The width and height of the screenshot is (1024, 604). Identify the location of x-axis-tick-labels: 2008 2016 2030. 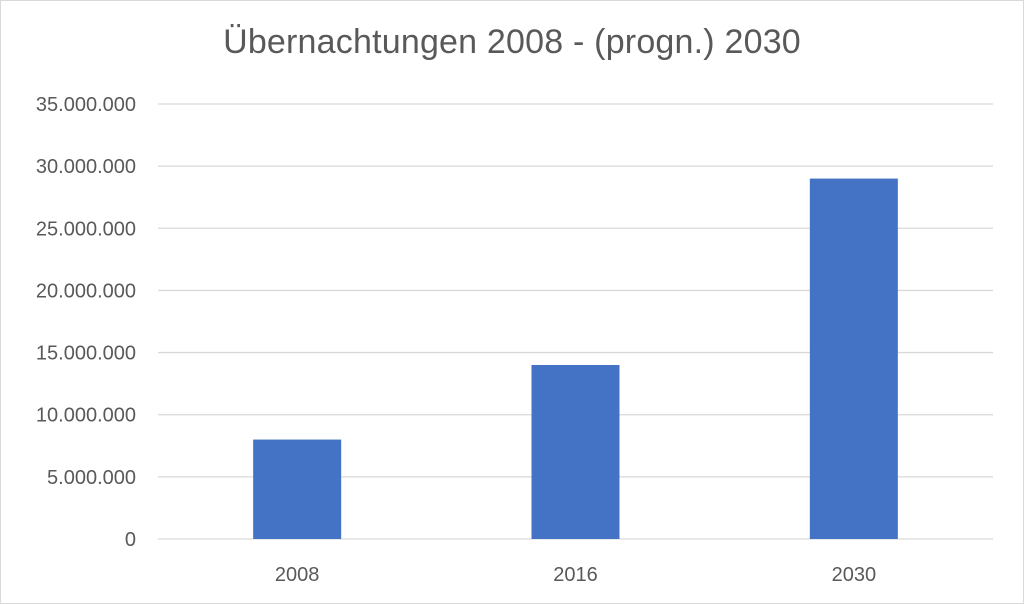
(575, 575).